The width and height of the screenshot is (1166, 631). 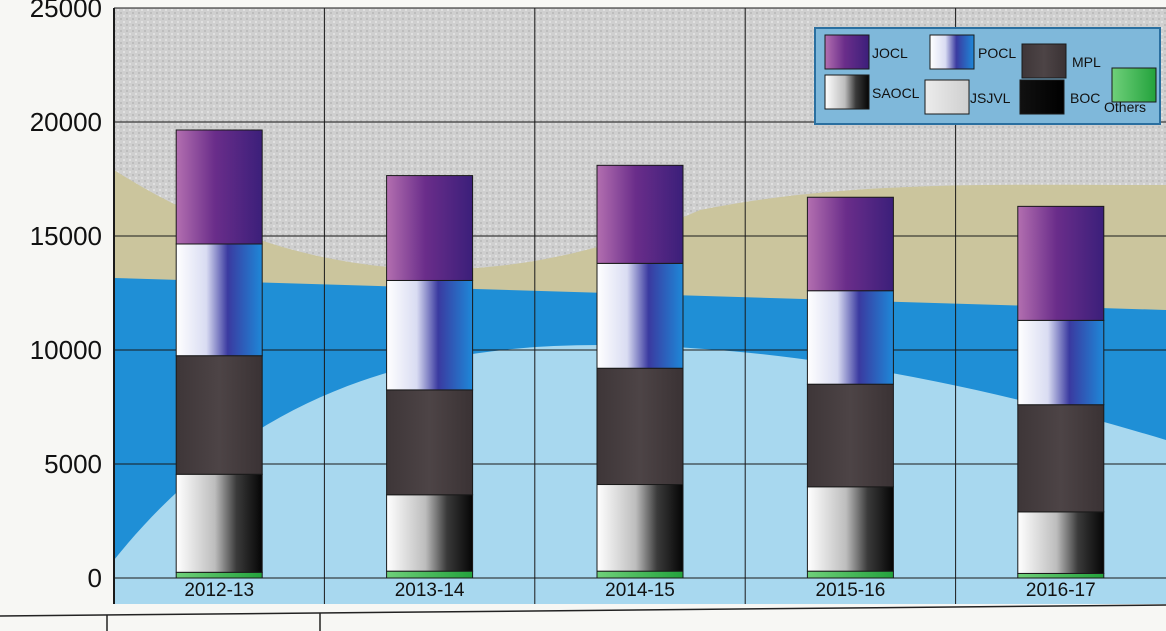 What do you see at coordinates (219, 590) in the screenshot?
I see `x-category-label: 2012-13` at bounding box center [219, 590].